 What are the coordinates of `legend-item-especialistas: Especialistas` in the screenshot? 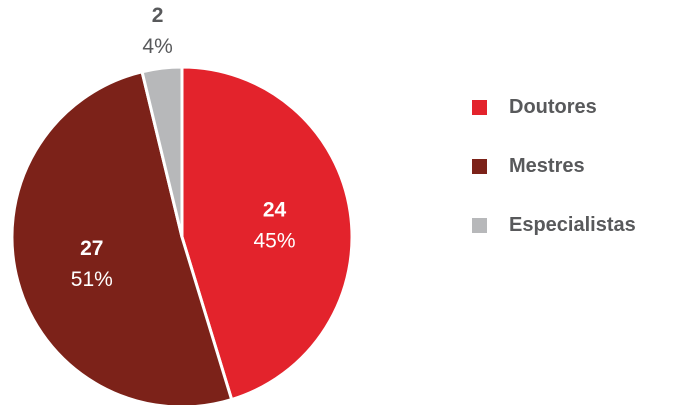 It's located at (554, 225).